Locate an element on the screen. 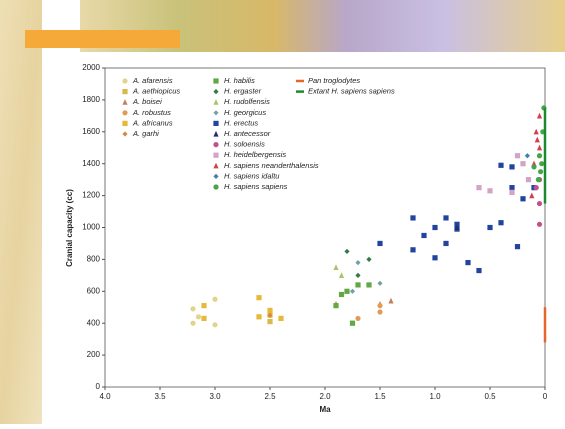 The height and width of the screenshot is (429, 565). legend-label: H. habilis is located at coordinates (239, 80).